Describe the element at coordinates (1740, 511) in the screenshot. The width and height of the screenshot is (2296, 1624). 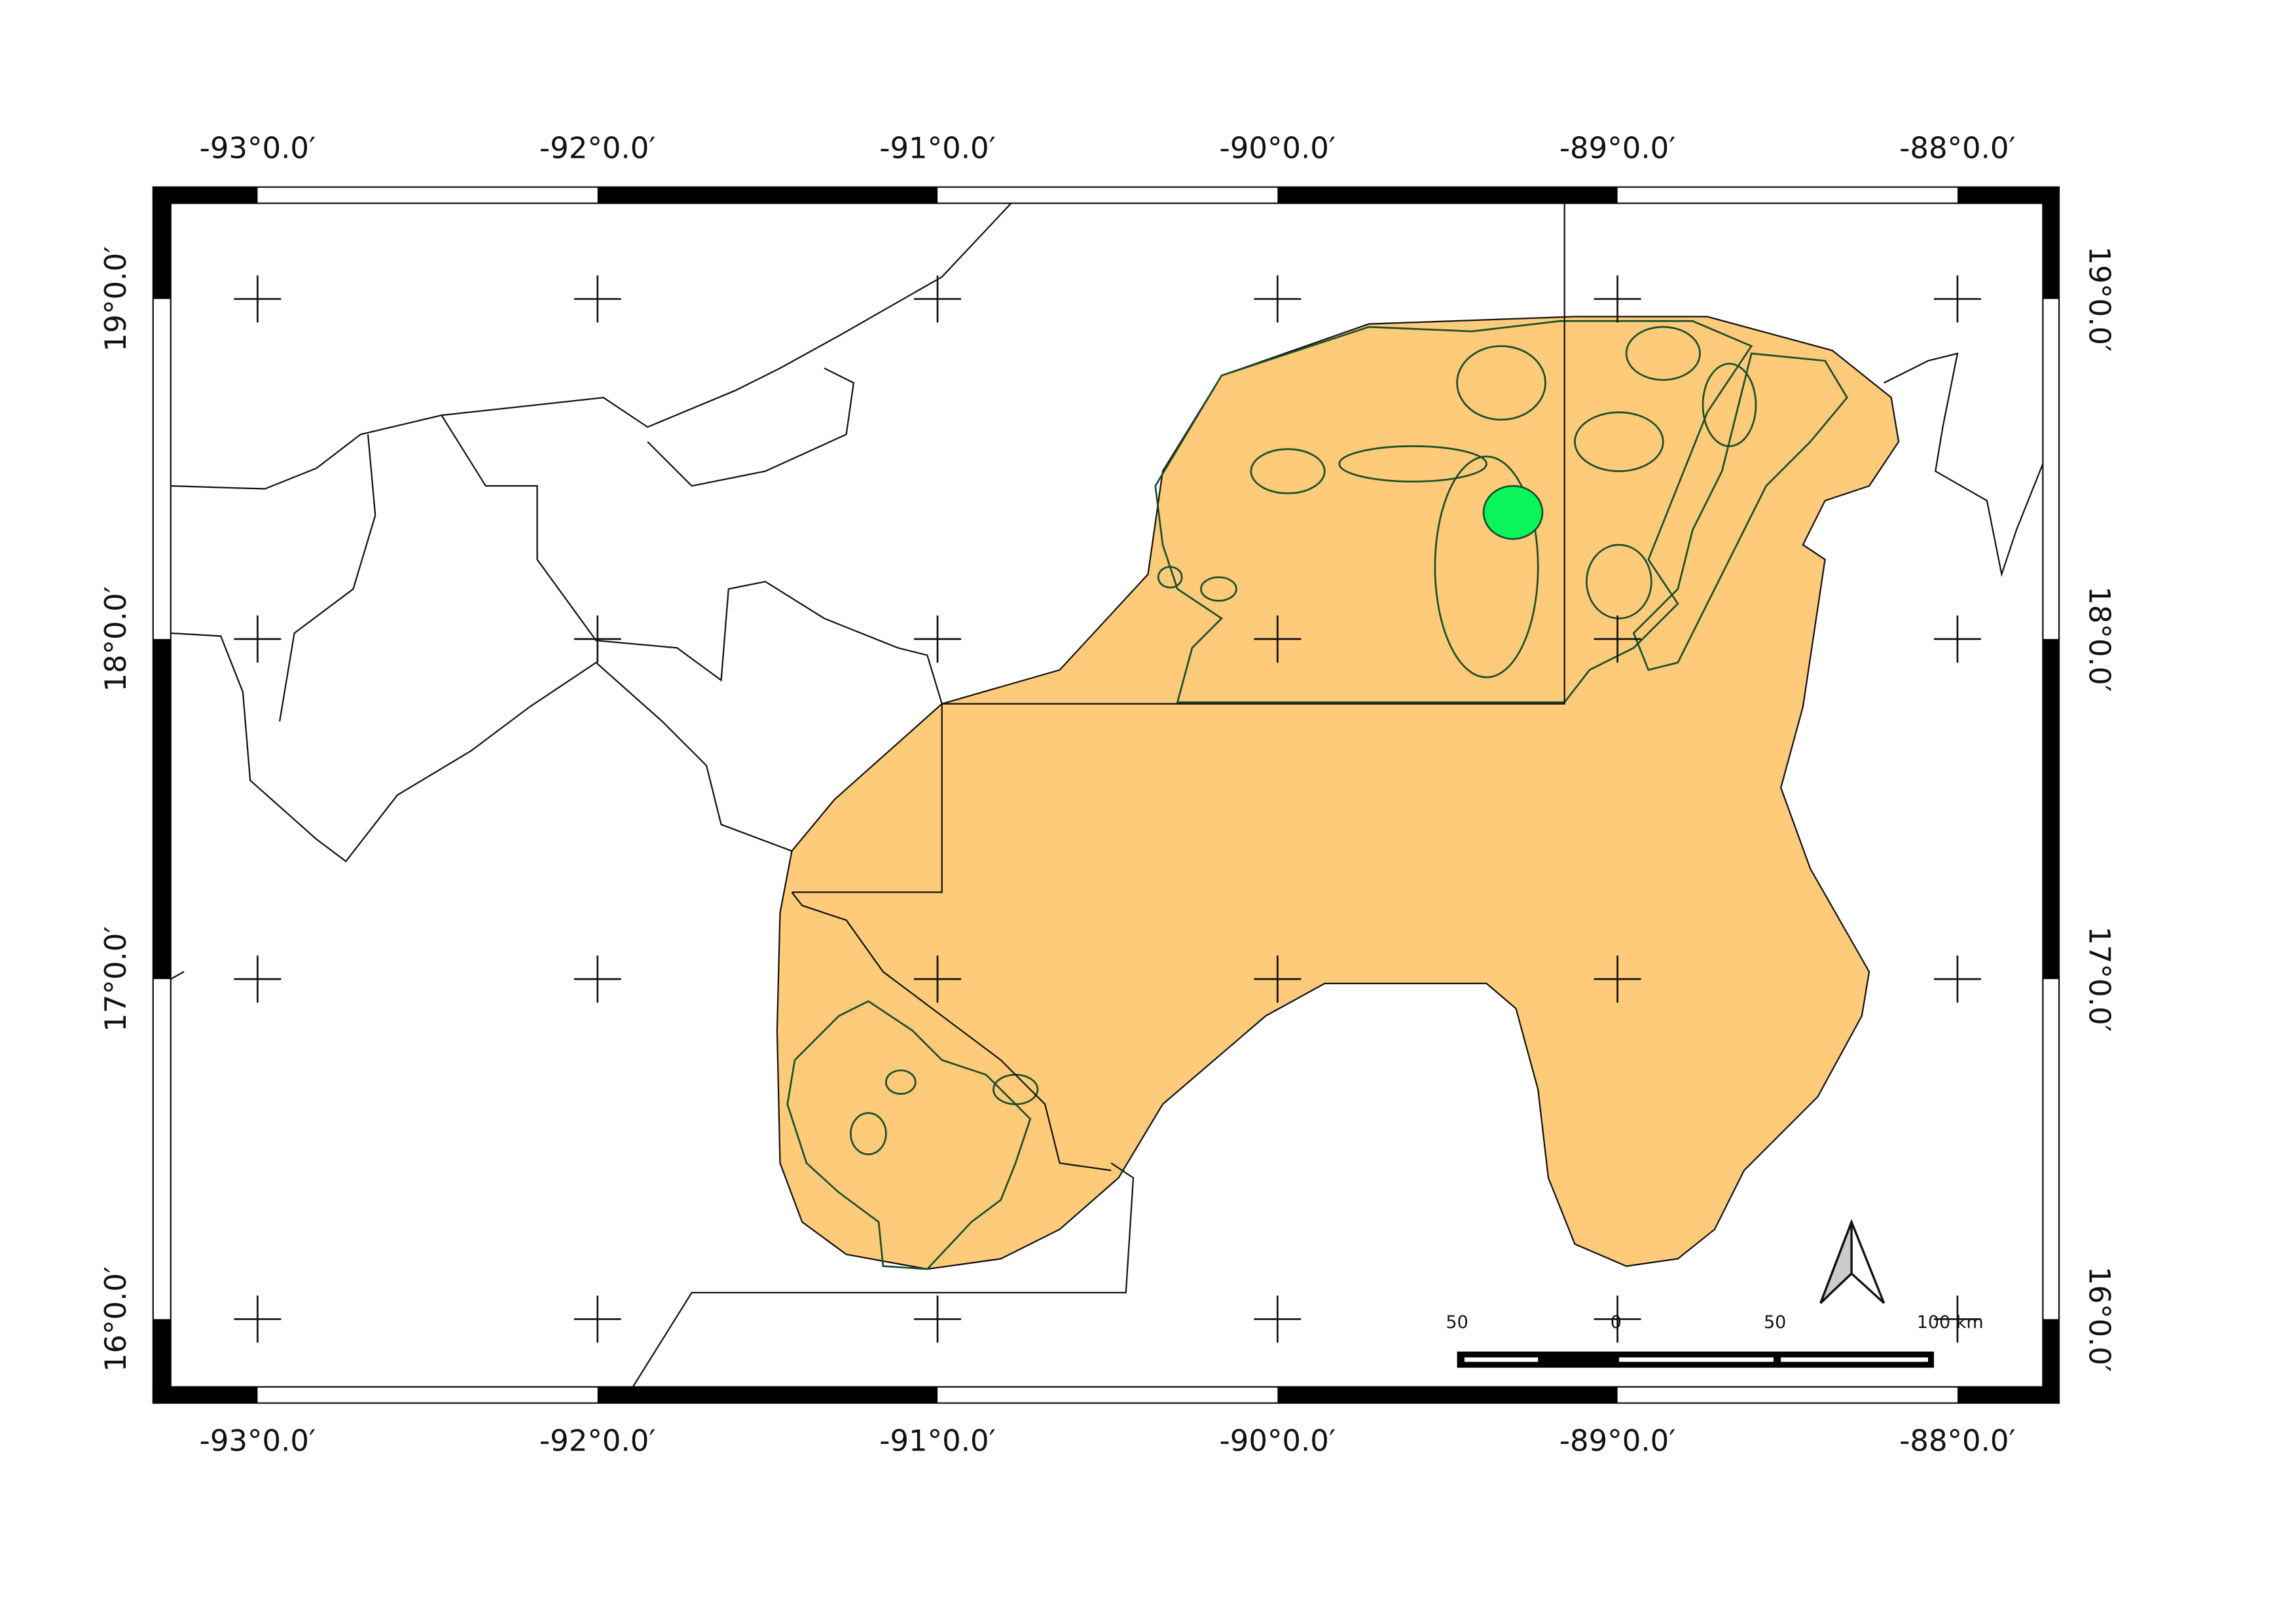
I see `forest-northeast` at that location.